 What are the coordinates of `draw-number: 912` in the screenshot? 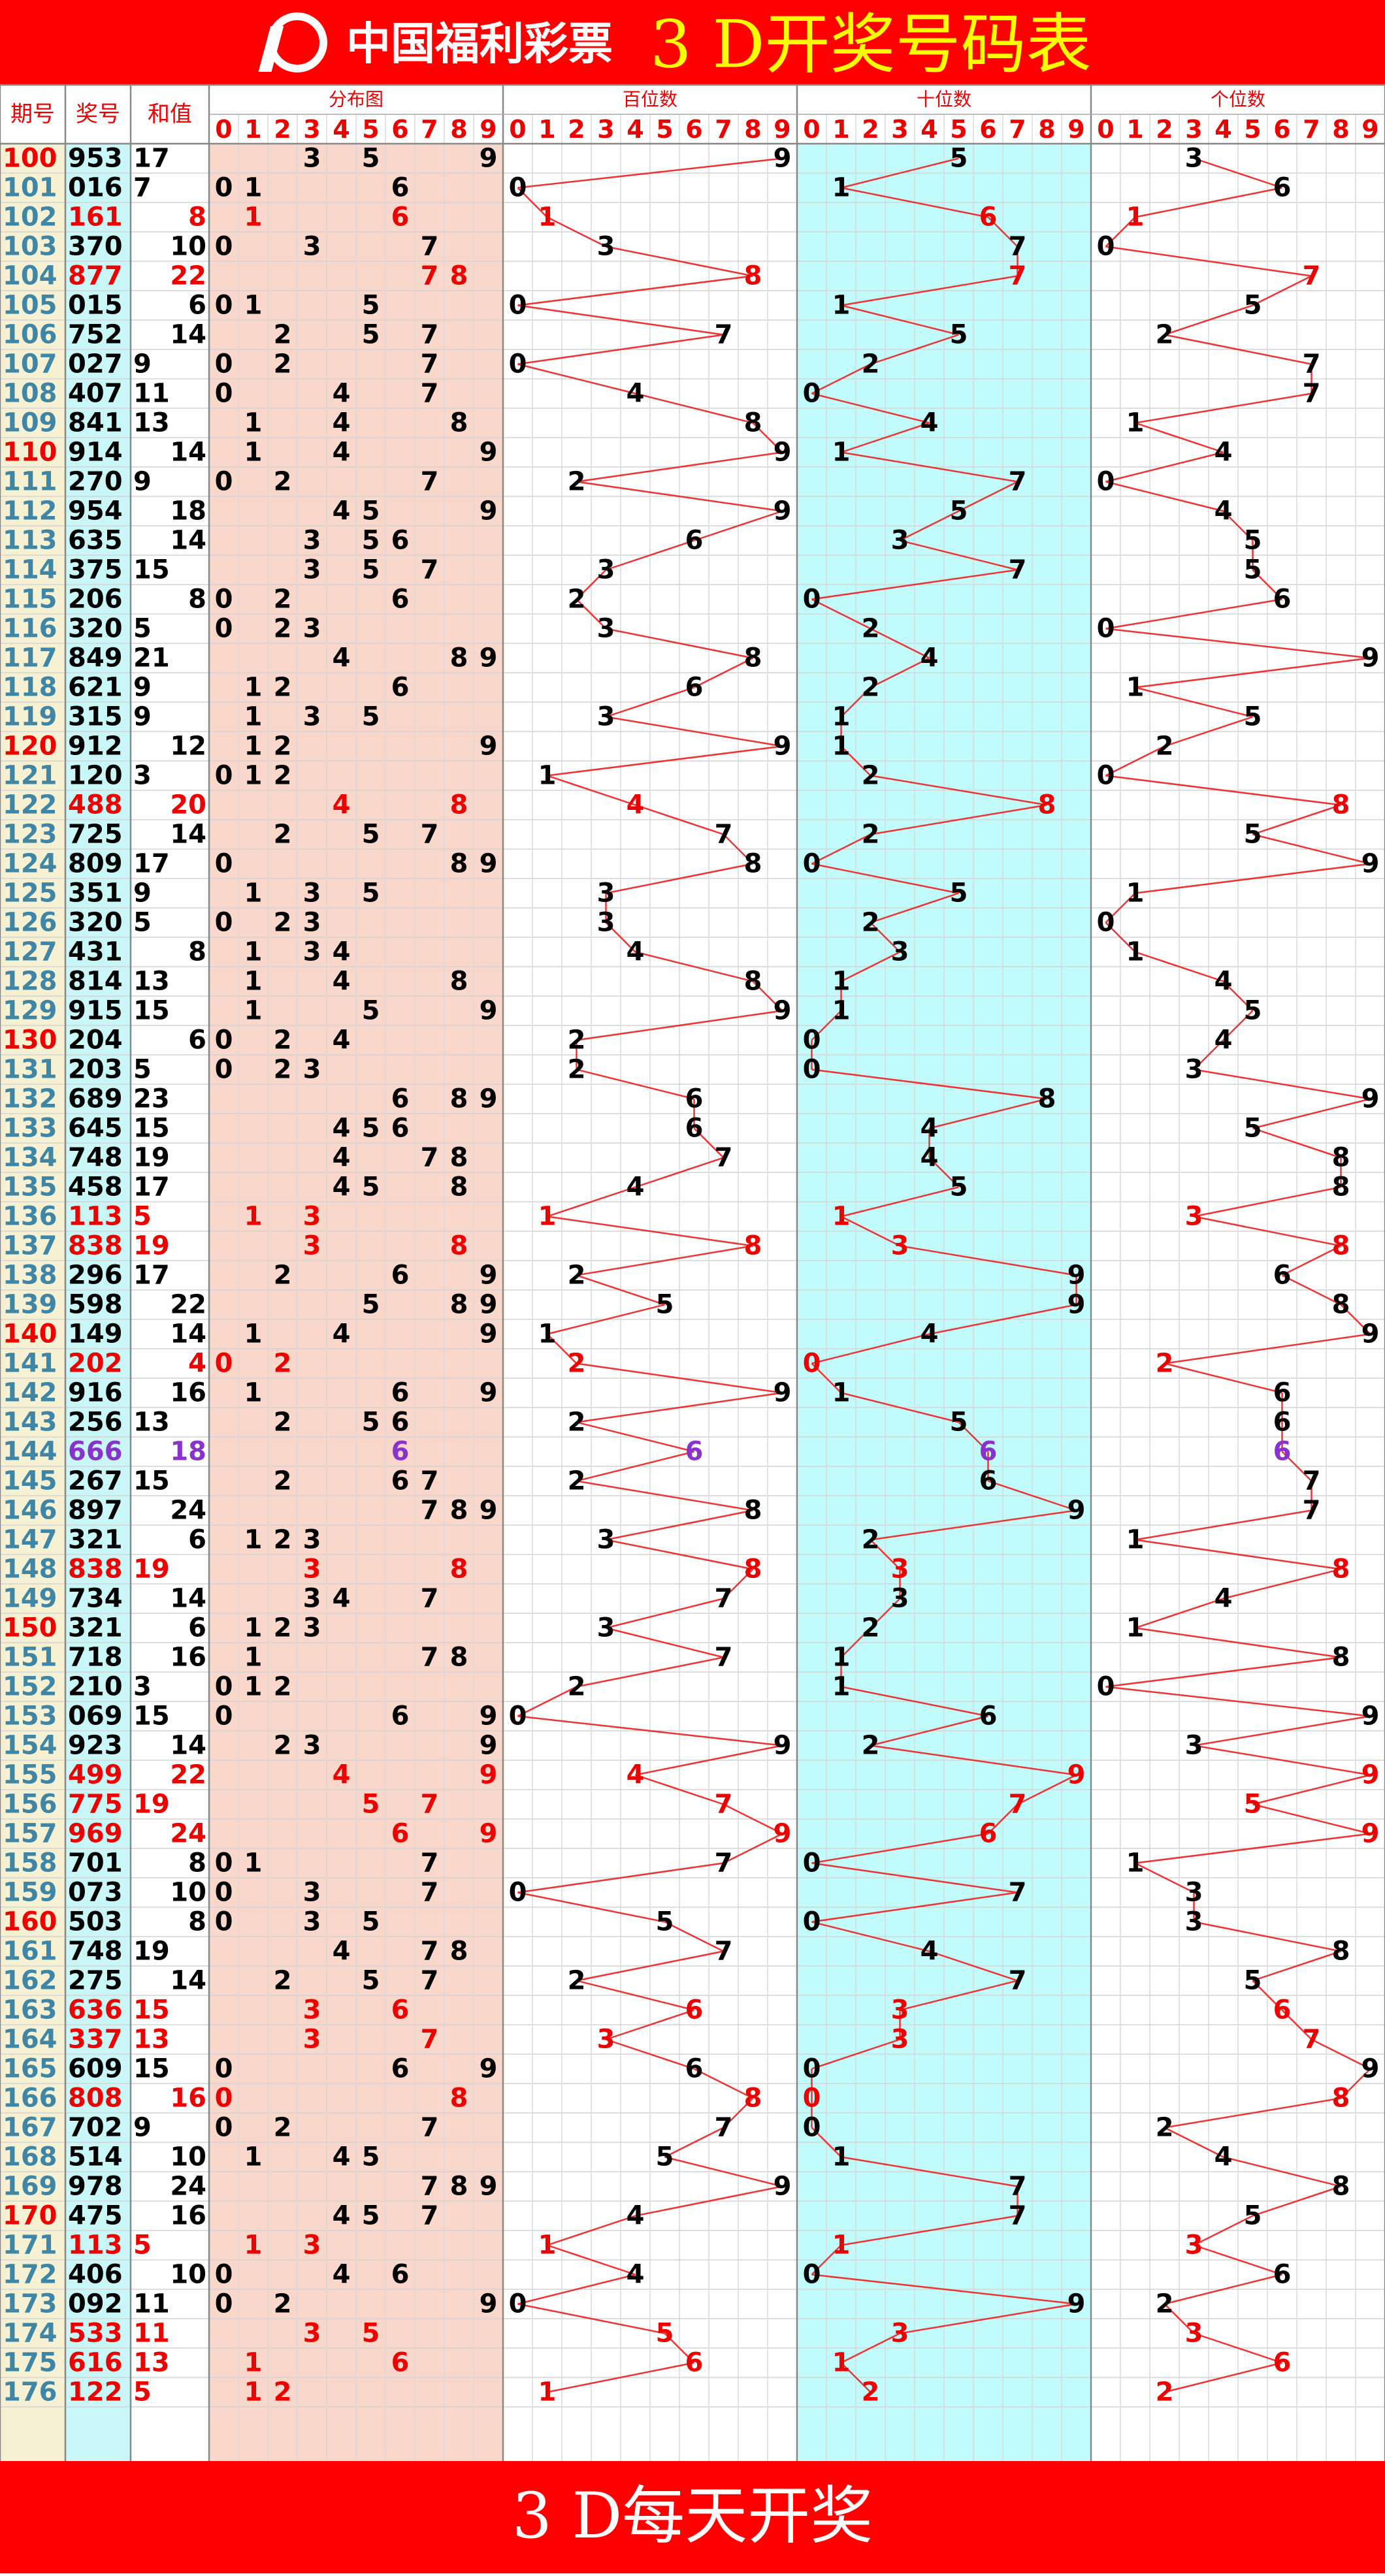 It's located at (95, 747).